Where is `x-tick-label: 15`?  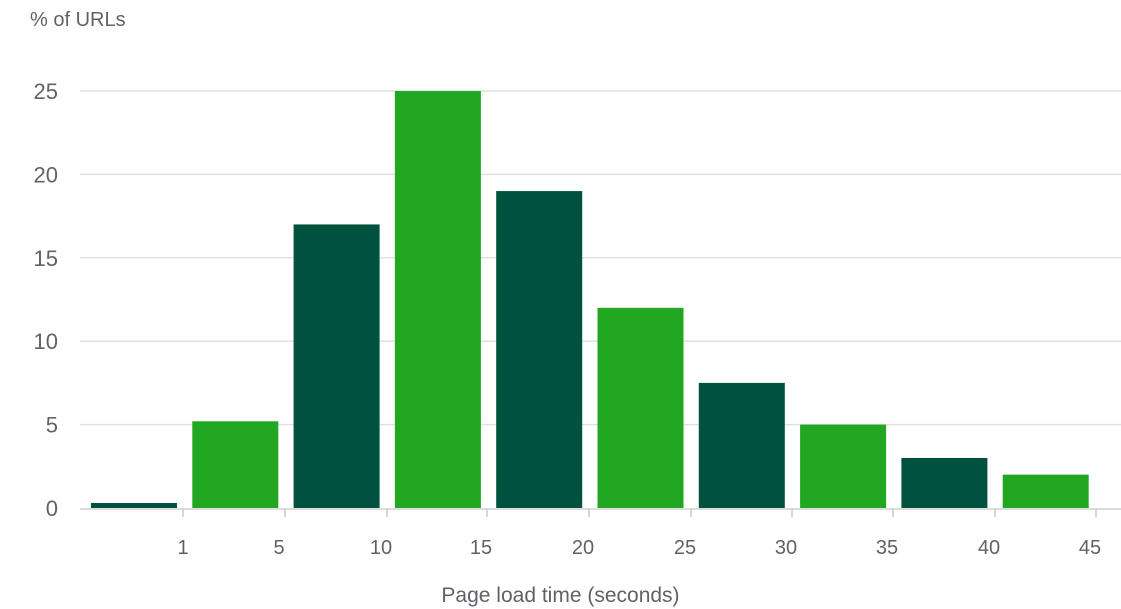 x-tick-label: 15 is located at coordinates (481, 548).